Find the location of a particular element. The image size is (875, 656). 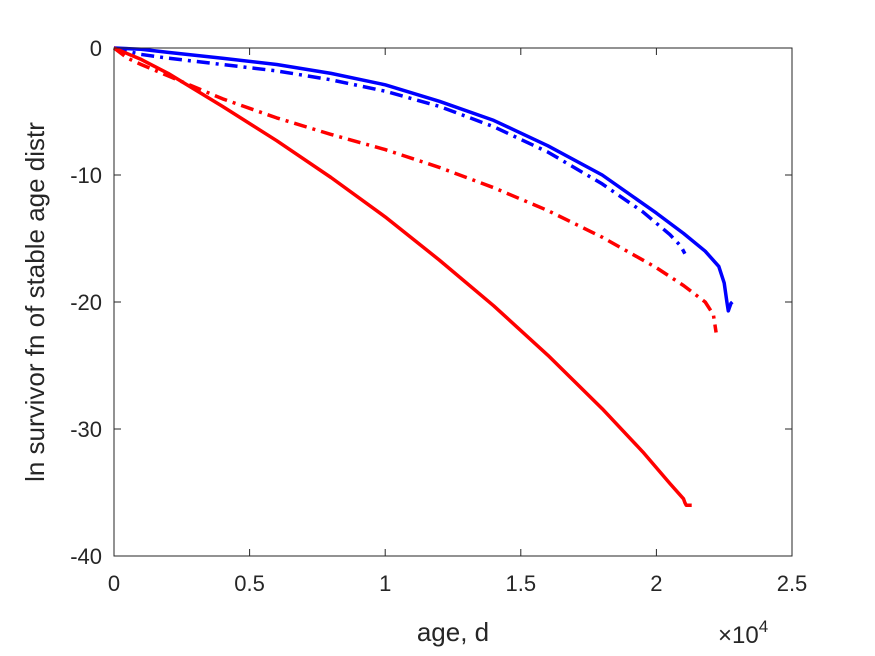

x-axis-multiplier-exponent: 4 is located at coordinates (763, 626).